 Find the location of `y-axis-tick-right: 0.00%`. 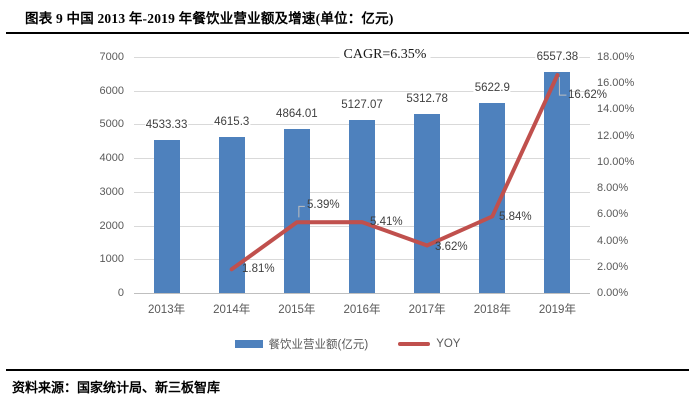

y-axis-tick-right: 0.00% is located at coordinates (613, 293).